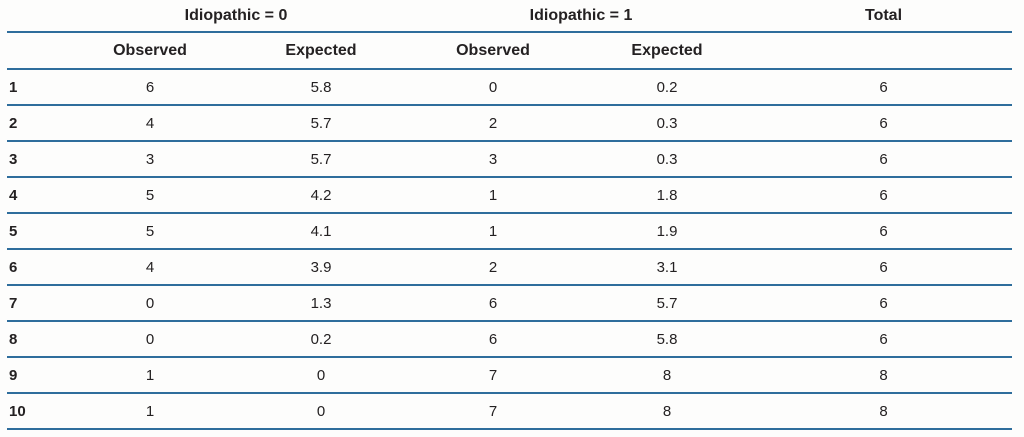 The width and height of the screenshot is (1024, 437). What do you see at coordinates (667, 303) in the screenshot?
I see `cell-expected-1: 5.7` at bounding box center [667, 303].